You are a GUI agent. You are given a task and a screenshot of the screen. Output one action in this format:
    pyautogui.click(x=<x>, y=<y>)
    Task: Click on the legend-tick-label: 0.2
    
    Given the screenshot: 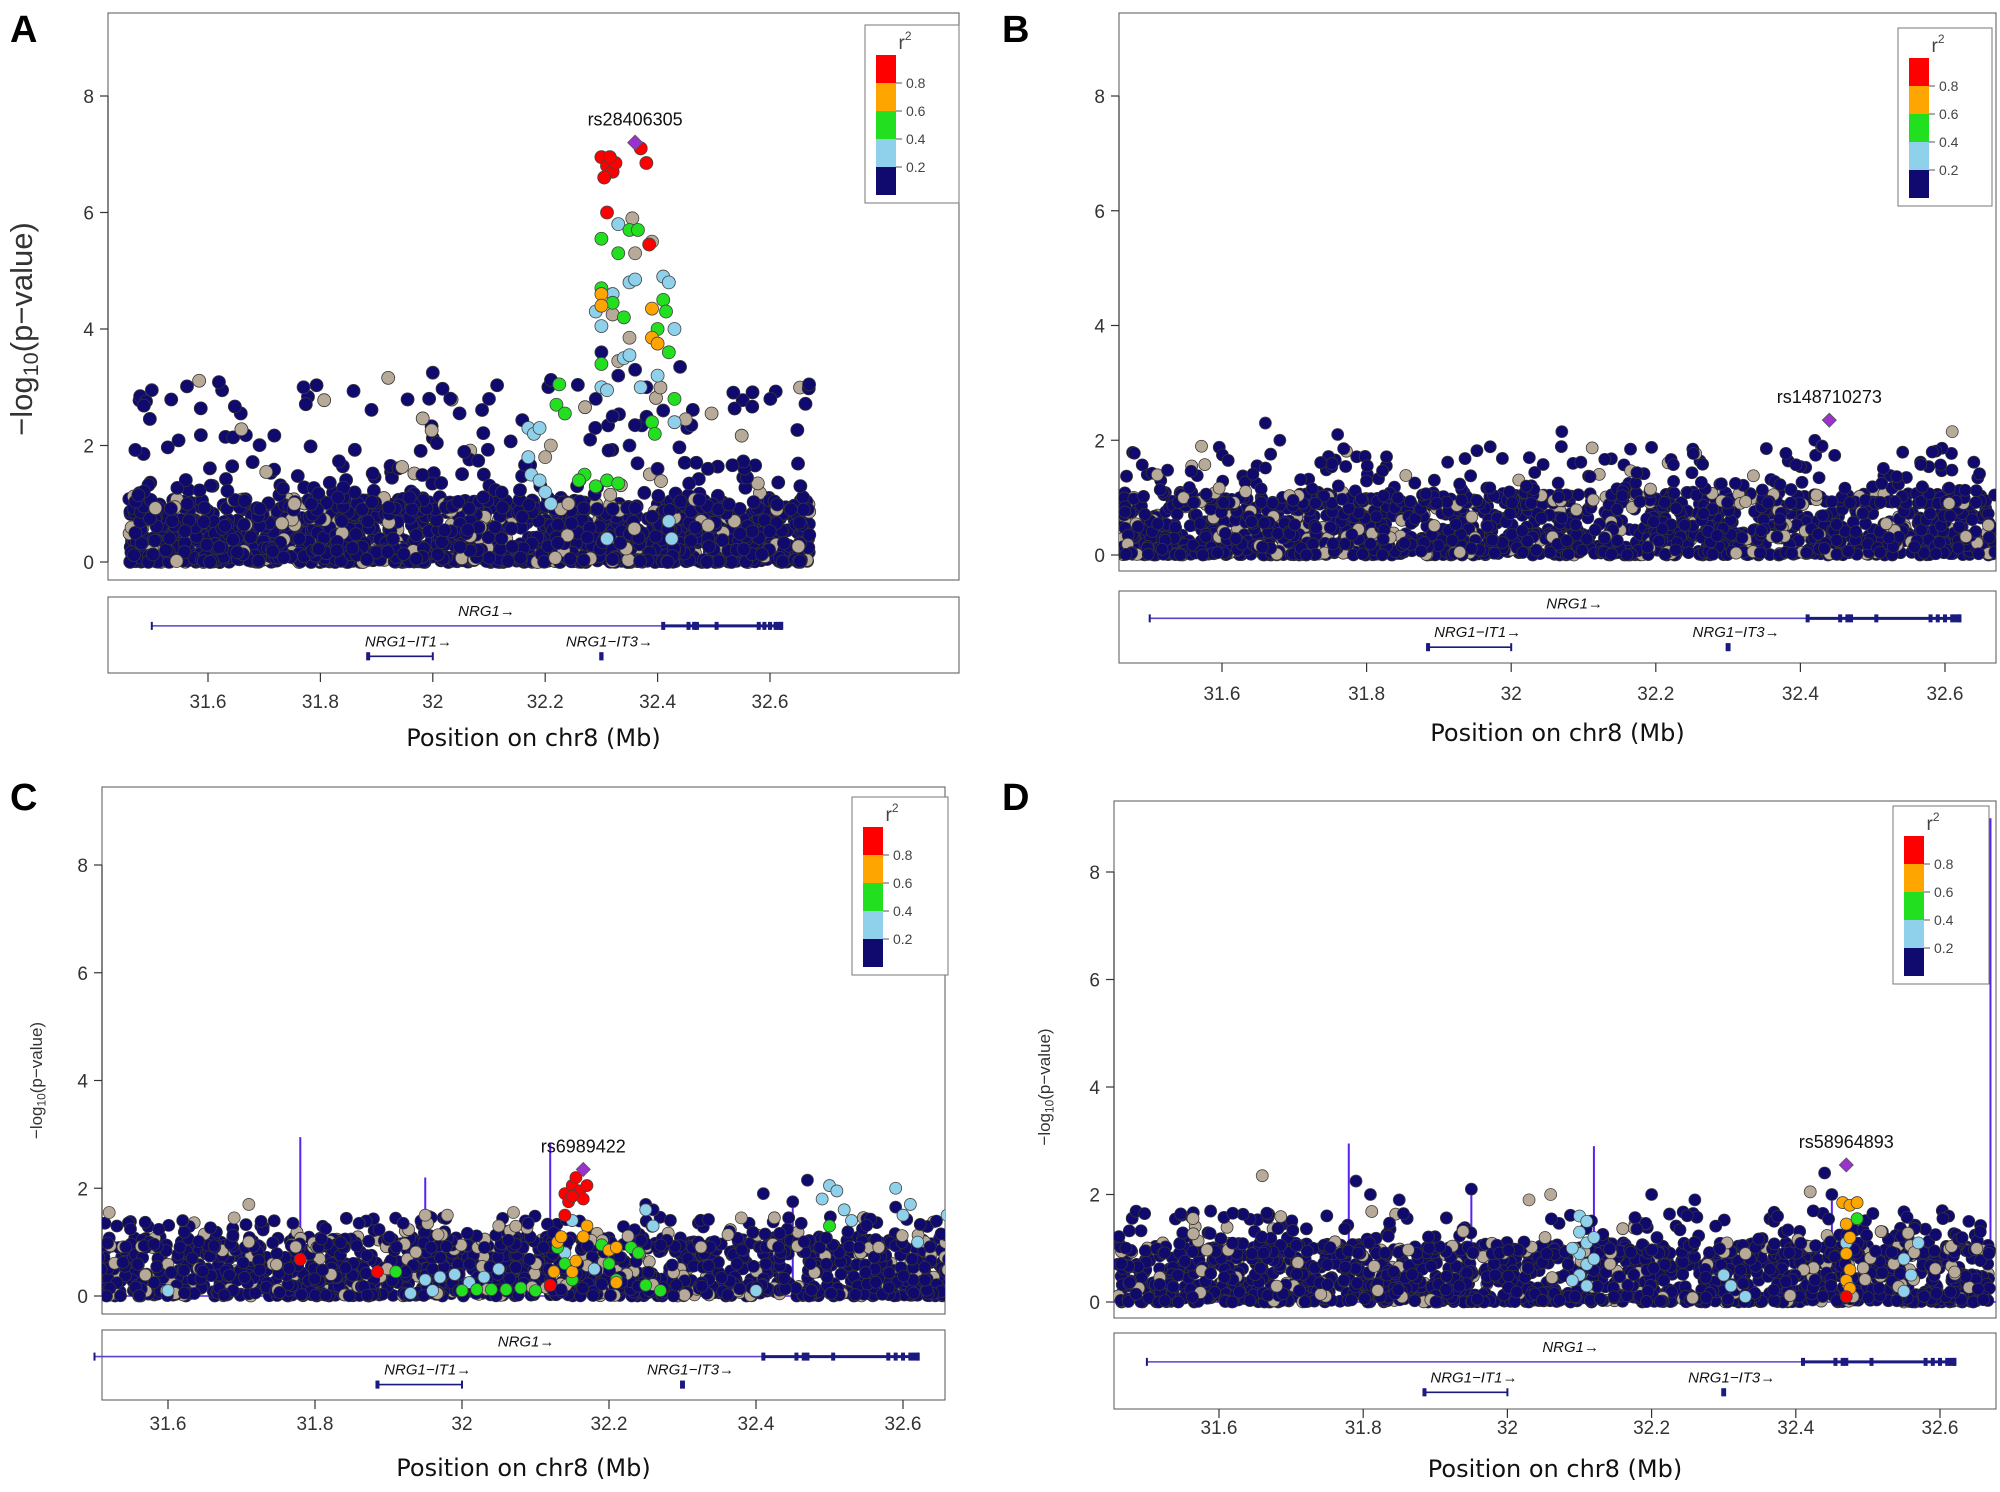 What is the action you would take?
    pyautogui.click(x=916, y=167)
    